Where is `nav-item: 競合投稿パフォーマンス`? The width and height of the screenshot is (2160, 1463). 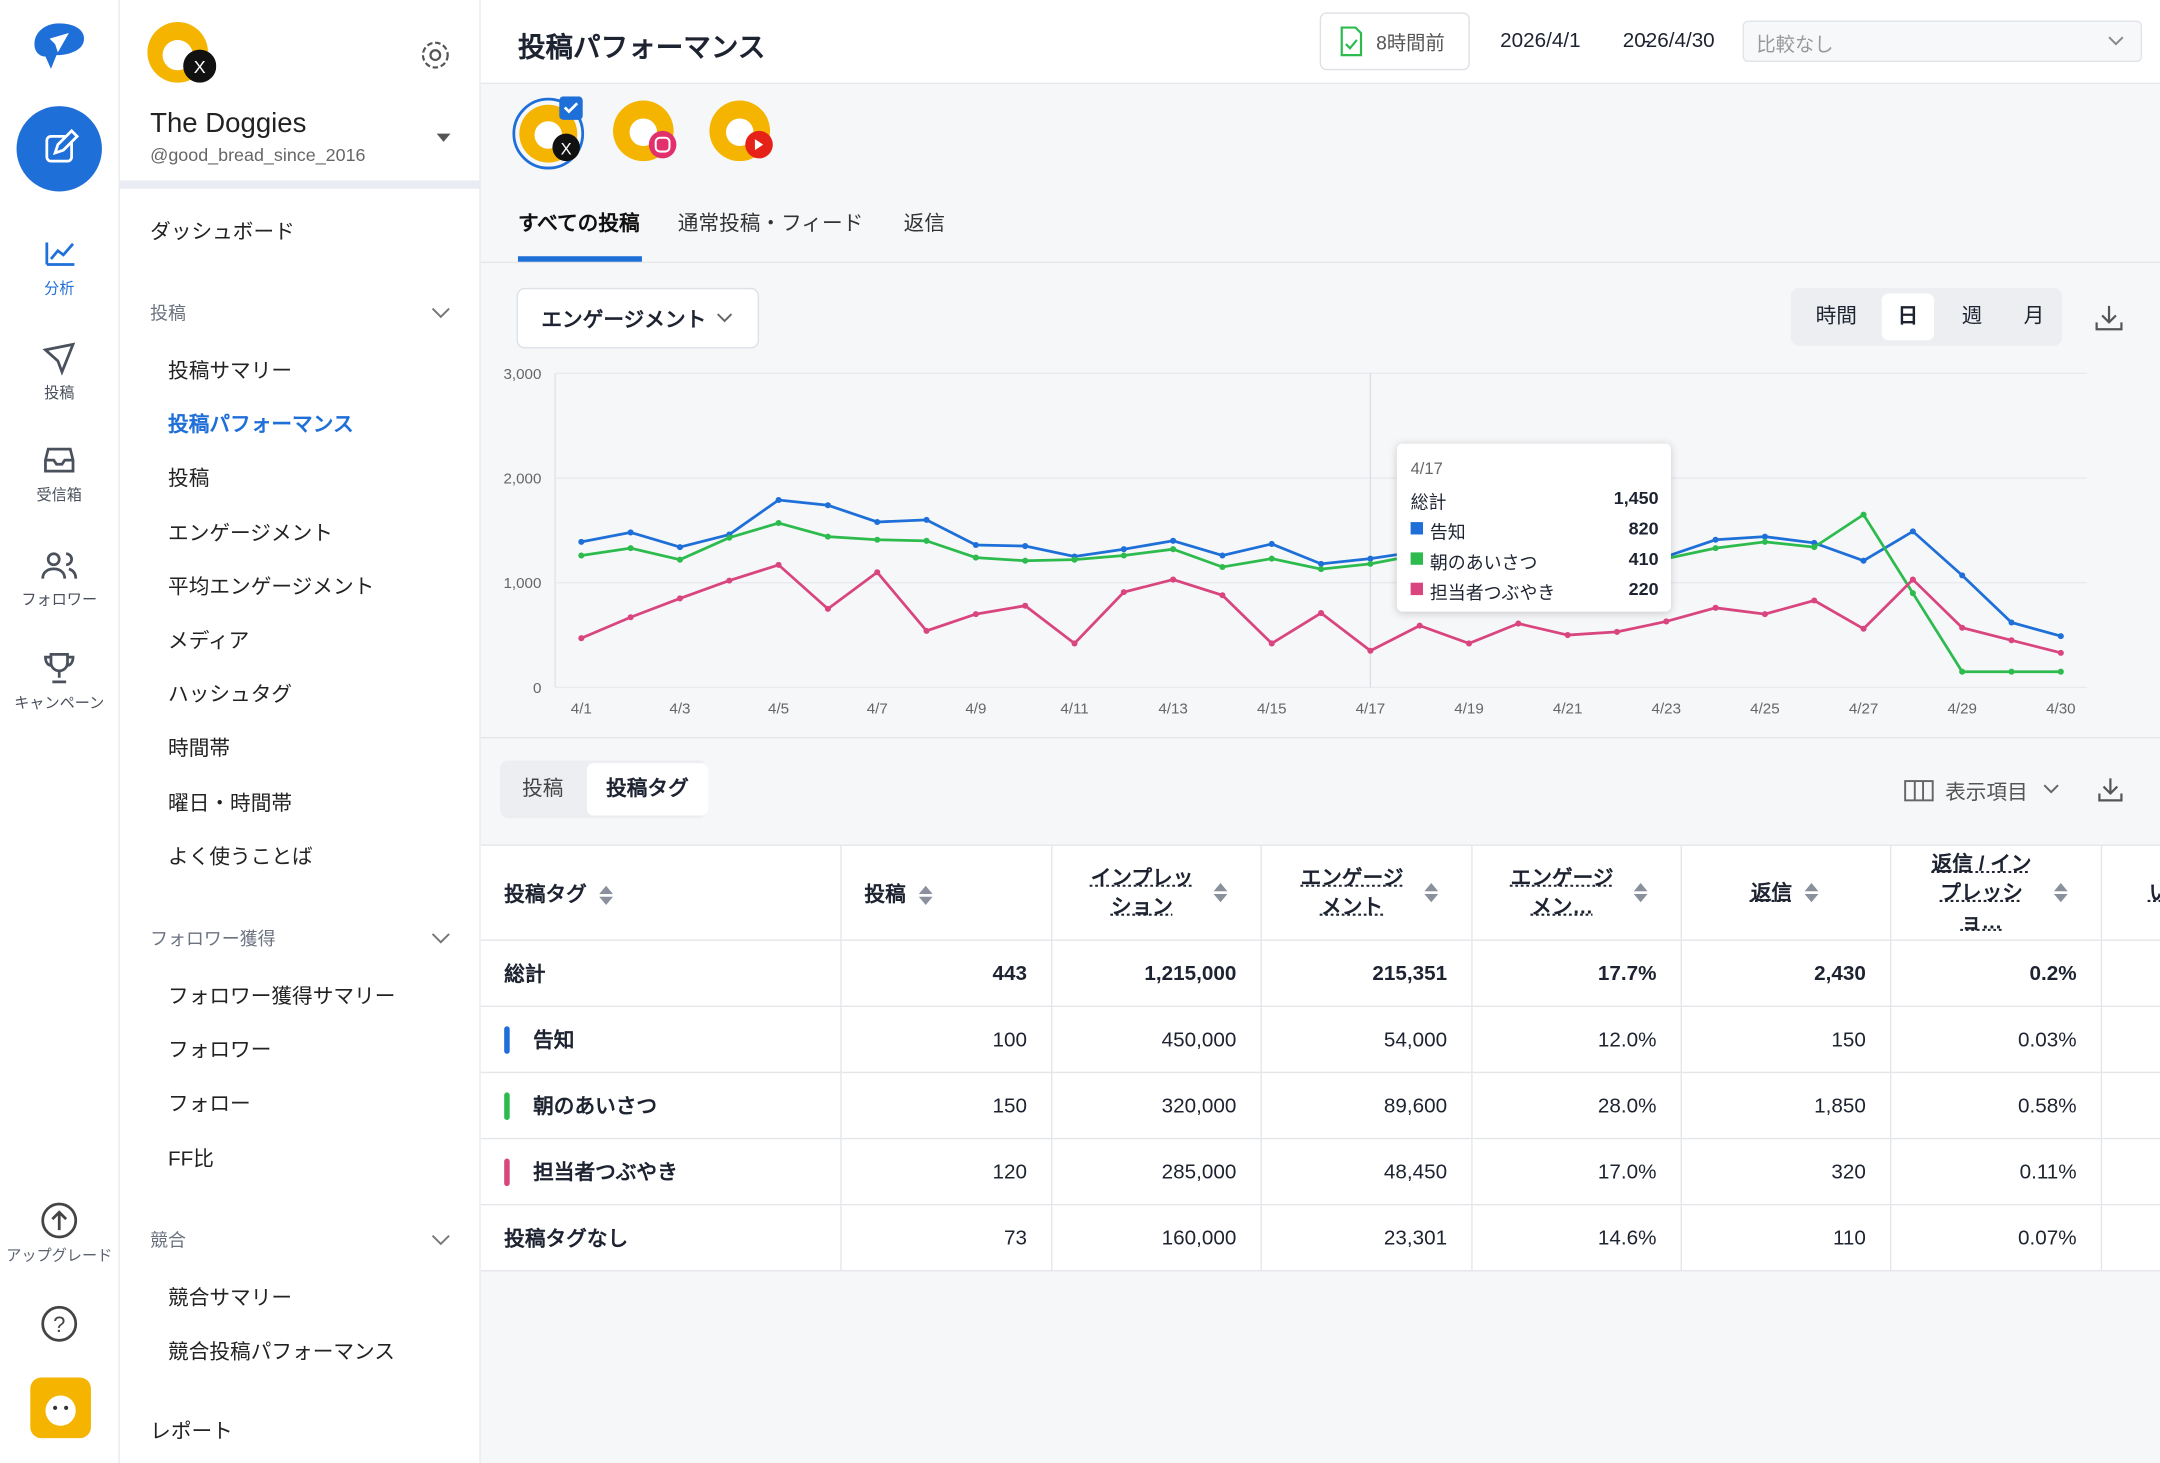
nav-item: 競合投稿パフォーマンス is located at coordinates (281, 1352).